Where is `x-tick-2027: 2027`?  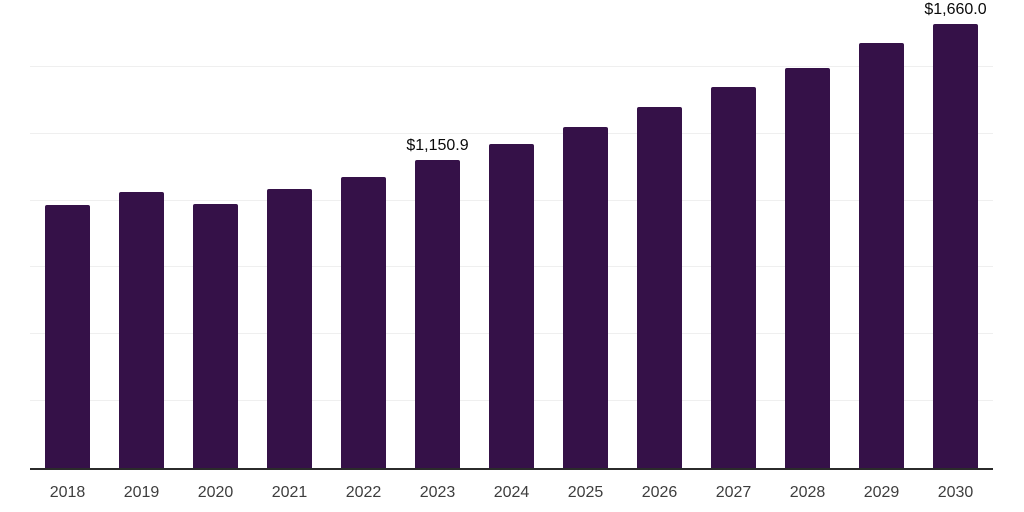 x-tick-2027: 2027 is located at coordinates (733, 492).